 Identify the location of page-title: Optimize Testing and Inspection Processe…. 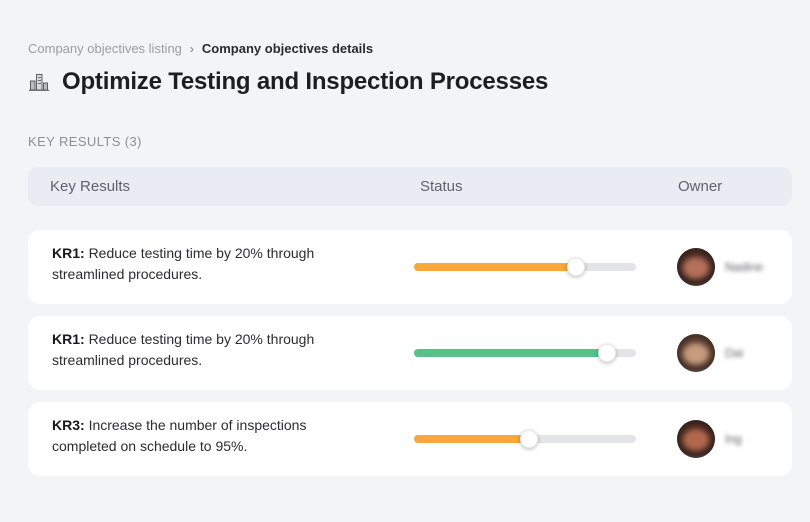
(305, 81).